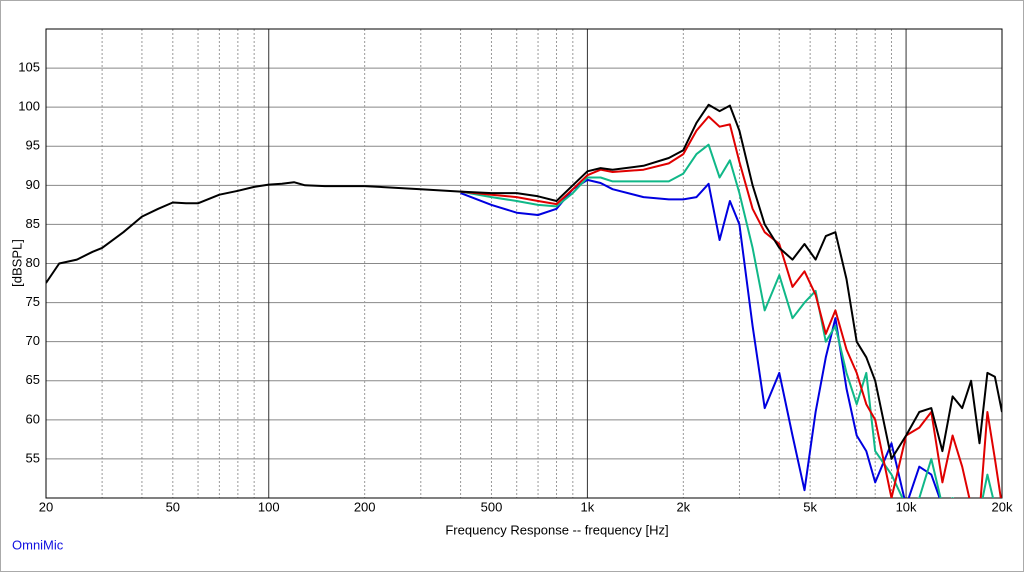 The height and width of the screenshot is (577, 1024). Describe the element at coordinates (46, 506) in the screenshot. I see `x-tick-label: 20` at that location.